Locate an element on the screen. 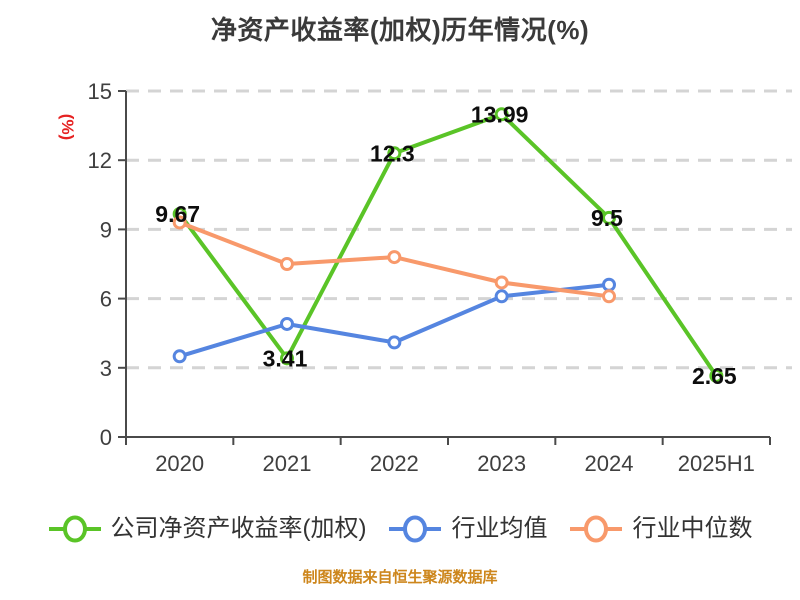  y-tick-label-3: 3 is located at coordinates (106, 368).